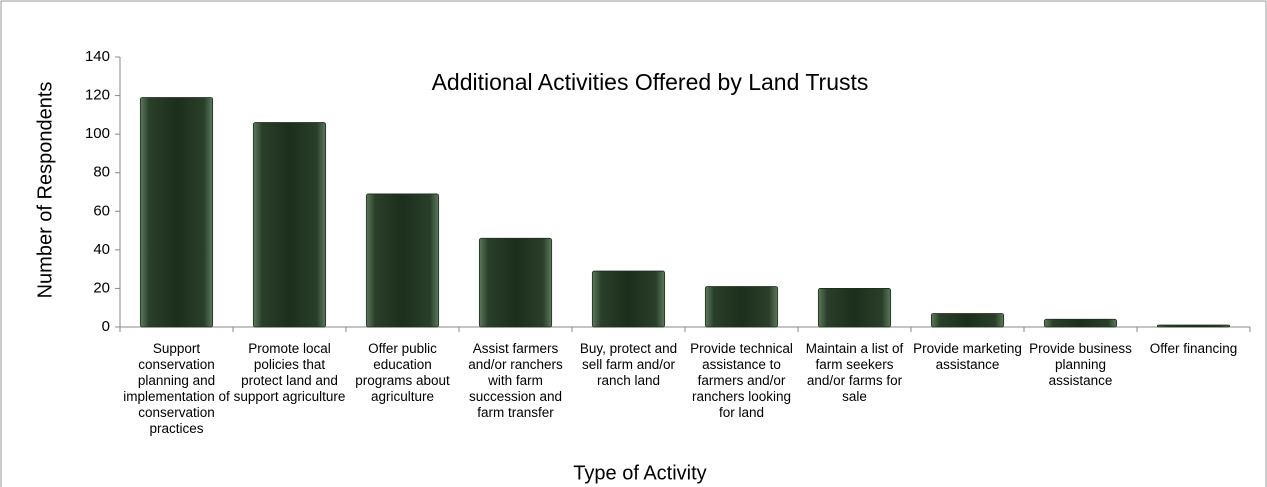 This screenshot has width=1267, height=487. What do you see at coordinates (967, 356) in the screenshot?
I see `x-tick-label: Provide marketing assistance` at bounding box center [967, 356].